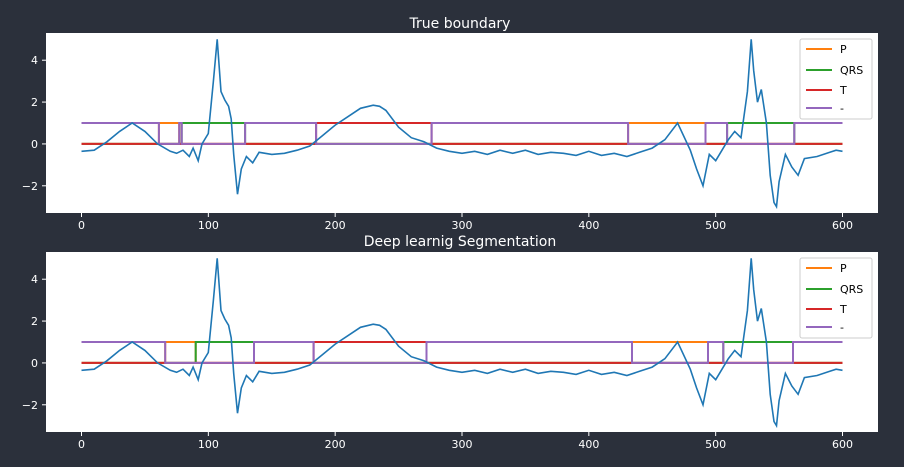  I want to click on chart-title-true-boundary: True boundary, so click(460, 24).